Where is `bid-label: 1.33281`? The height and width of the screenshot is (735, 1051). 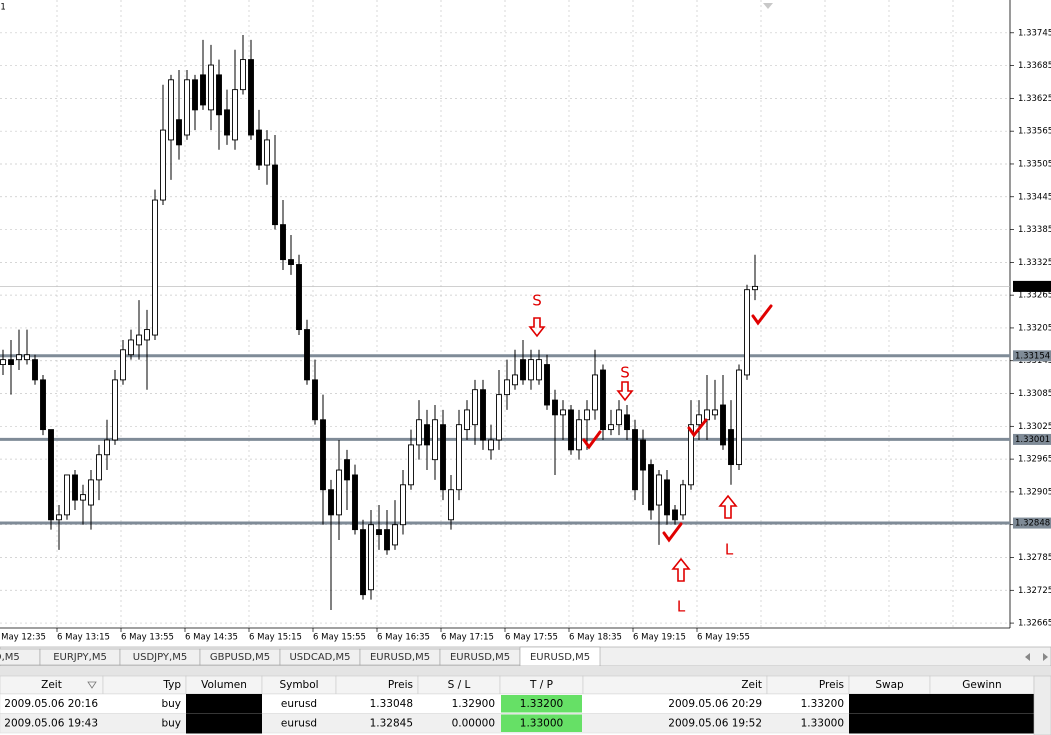
bid-label: 1.33281 is located at coordinates (1032, 287).